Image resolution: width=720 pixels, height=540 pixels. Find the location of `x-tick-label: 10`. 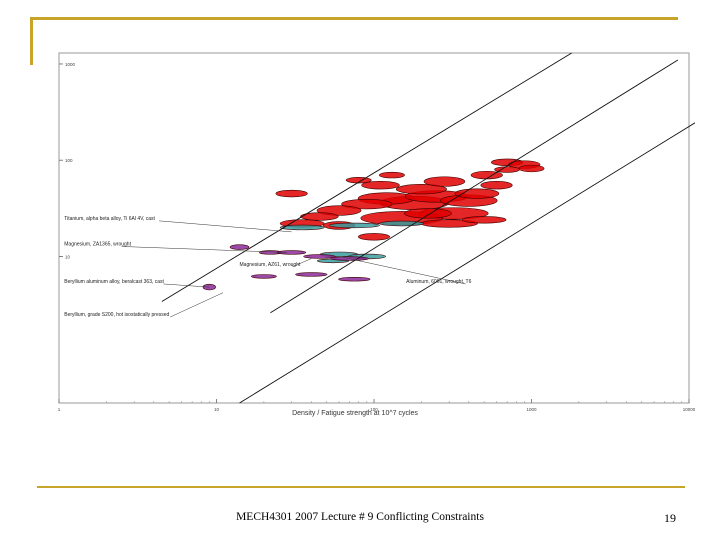

x-tick-label: 10 is located at coordinates (217, 409).